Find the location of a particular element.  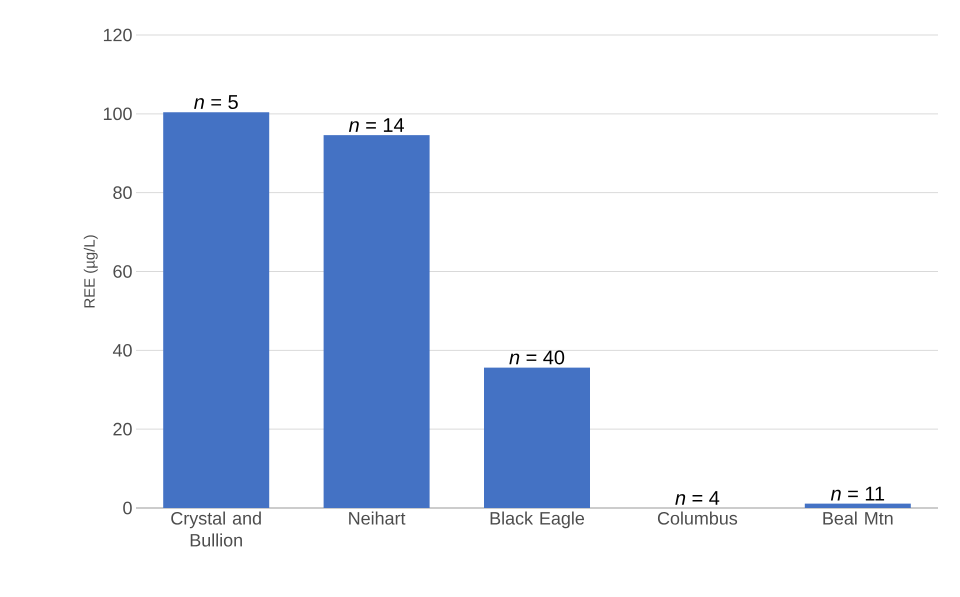

annotation: n = 11 is located at coordinates (857, 493).